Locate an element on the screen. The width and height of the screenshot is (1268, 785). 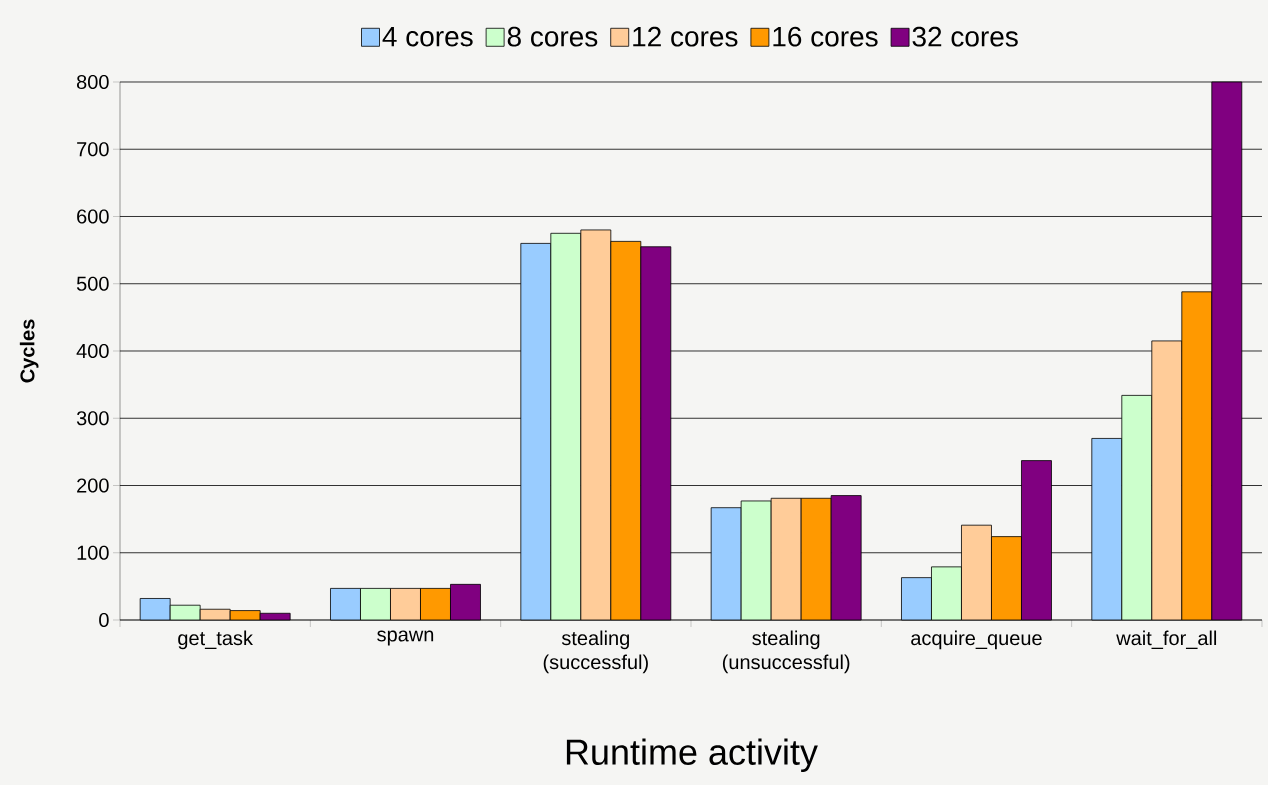
y-tick-label: 100 is located at coordinates (93, 552).